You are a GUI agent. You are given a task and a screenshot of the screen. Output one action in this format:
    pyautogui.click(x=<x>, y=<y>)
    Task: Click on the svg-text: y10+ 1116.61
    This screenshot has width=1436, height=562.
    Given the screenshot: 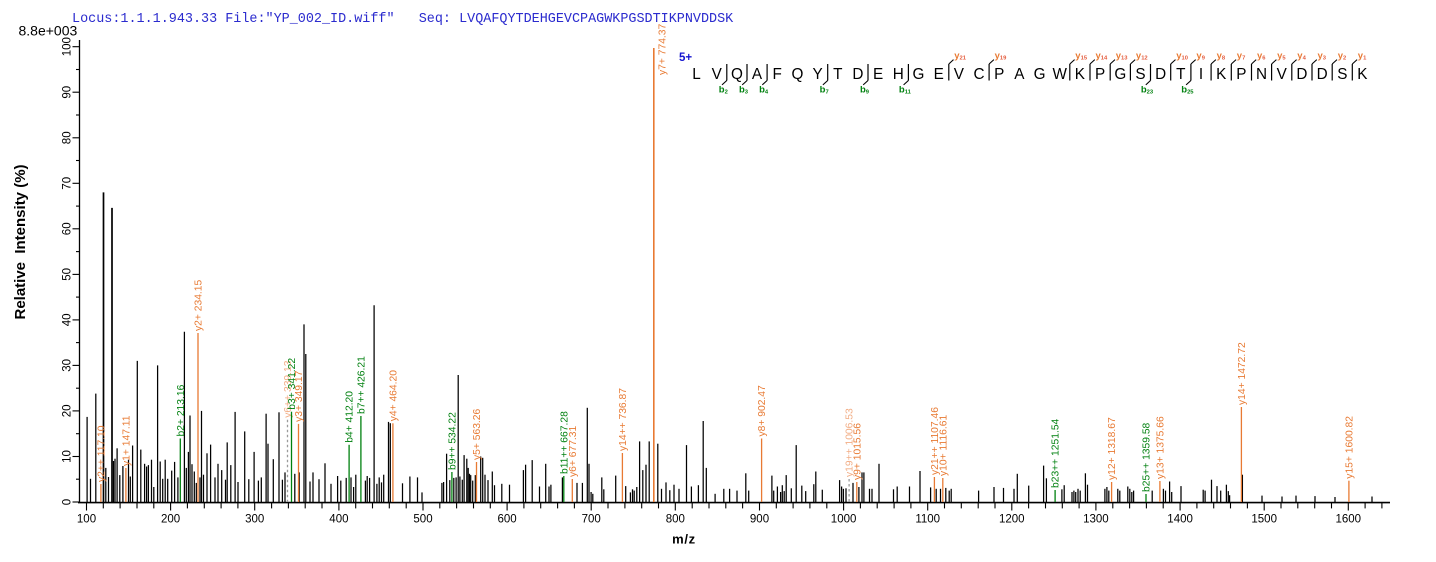 What is the action you would take?
    pyautogui.click(x=943, y=445)
    